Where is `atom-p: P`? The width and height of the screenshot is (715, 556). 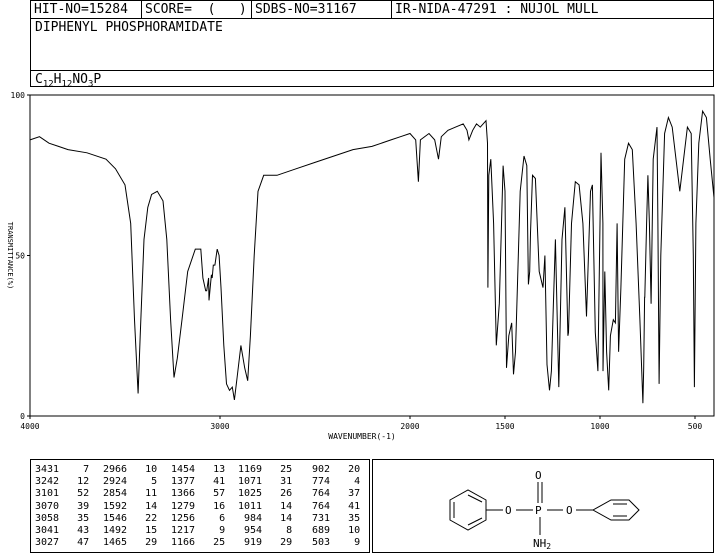 atom-p: P is located at coordinates (538, 510).